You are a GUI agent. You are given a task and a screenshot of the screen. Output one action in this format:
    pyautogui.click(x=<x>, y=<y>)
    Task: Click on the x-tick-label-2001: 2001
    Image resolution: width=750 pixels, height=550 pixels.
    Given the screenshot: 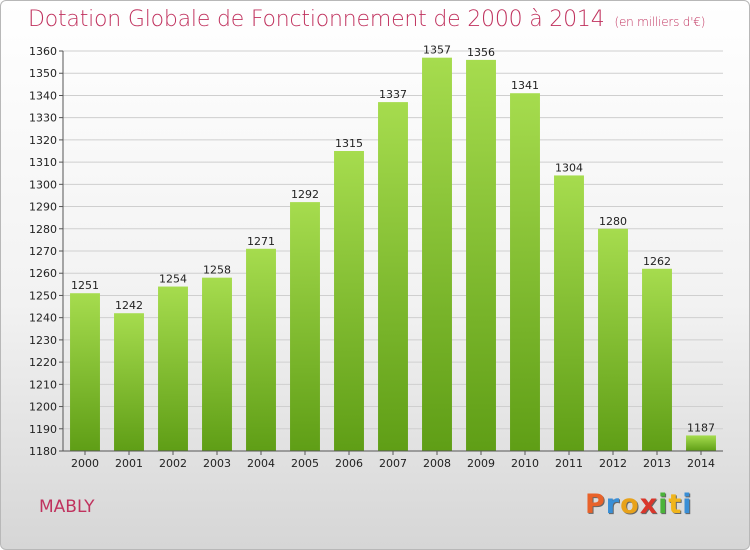 What is the action you would take?
    pyautogui.click(x=129, y=463)
    